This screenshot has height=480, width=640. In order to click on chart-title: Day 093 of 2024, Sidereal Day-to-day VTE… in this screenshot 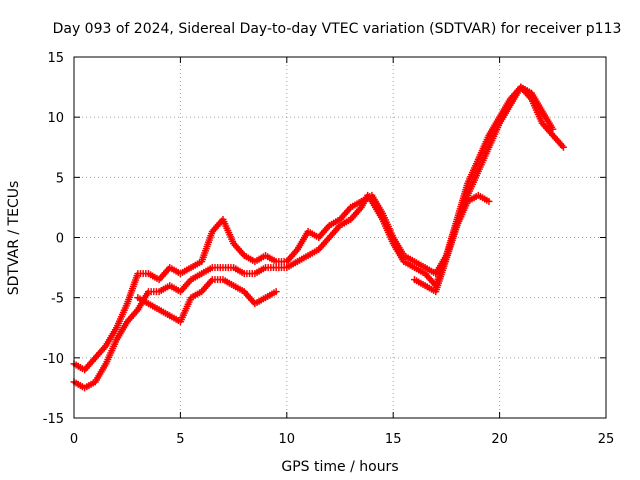, I will do `click(337, 29)`.